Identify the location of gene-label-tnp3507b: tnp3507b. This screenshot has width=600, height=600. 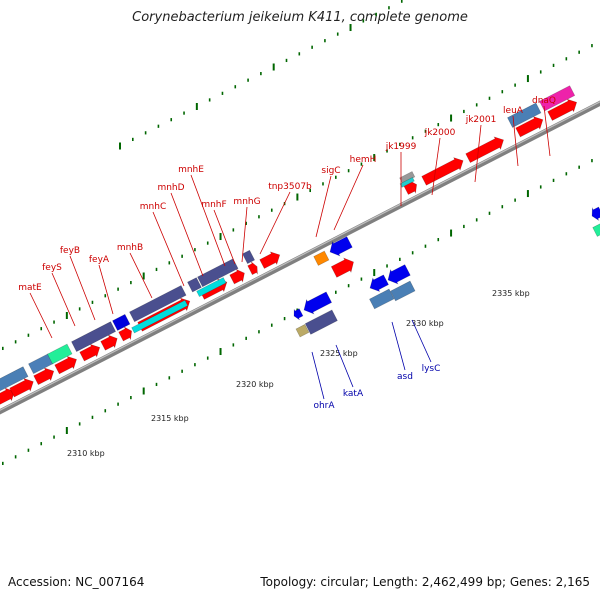
(290, 187).